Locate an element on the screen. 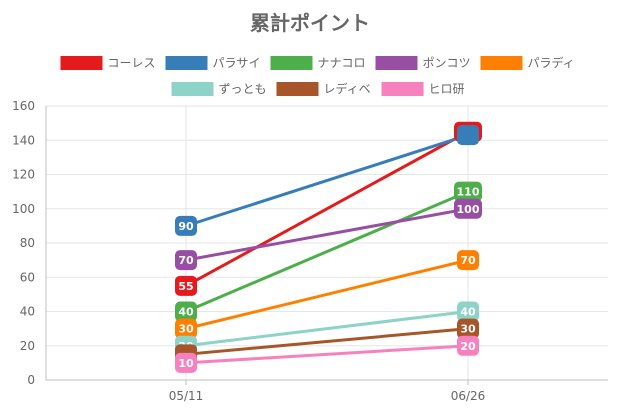 The height and width of the screenshot is (409, 636). y-tick-label: 80 is located at coordinates (27, 243).